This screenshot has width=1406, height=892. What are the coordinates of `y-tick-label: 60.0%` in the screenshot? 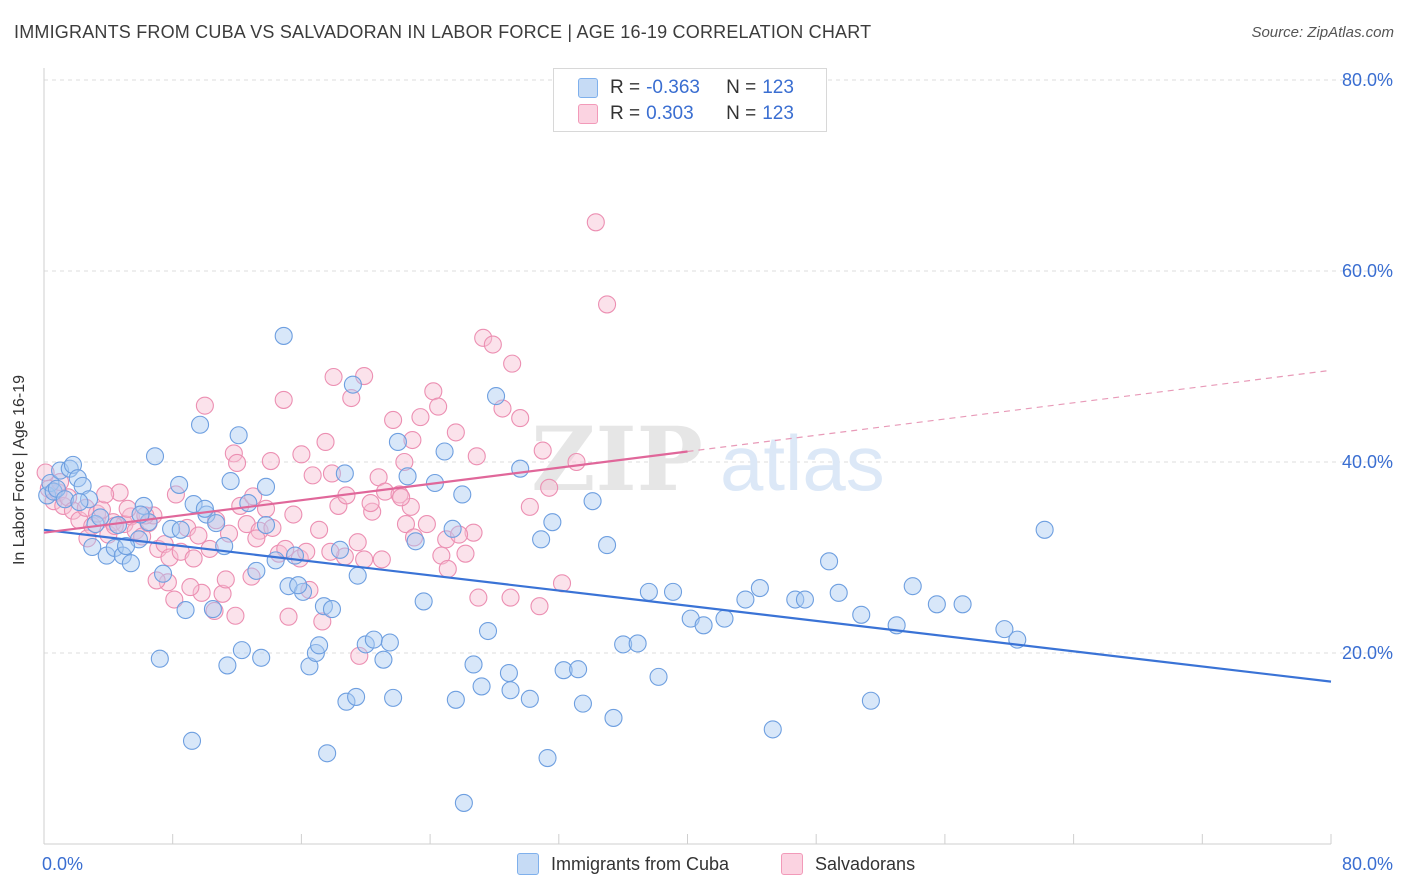 It's located at (1367, 271).